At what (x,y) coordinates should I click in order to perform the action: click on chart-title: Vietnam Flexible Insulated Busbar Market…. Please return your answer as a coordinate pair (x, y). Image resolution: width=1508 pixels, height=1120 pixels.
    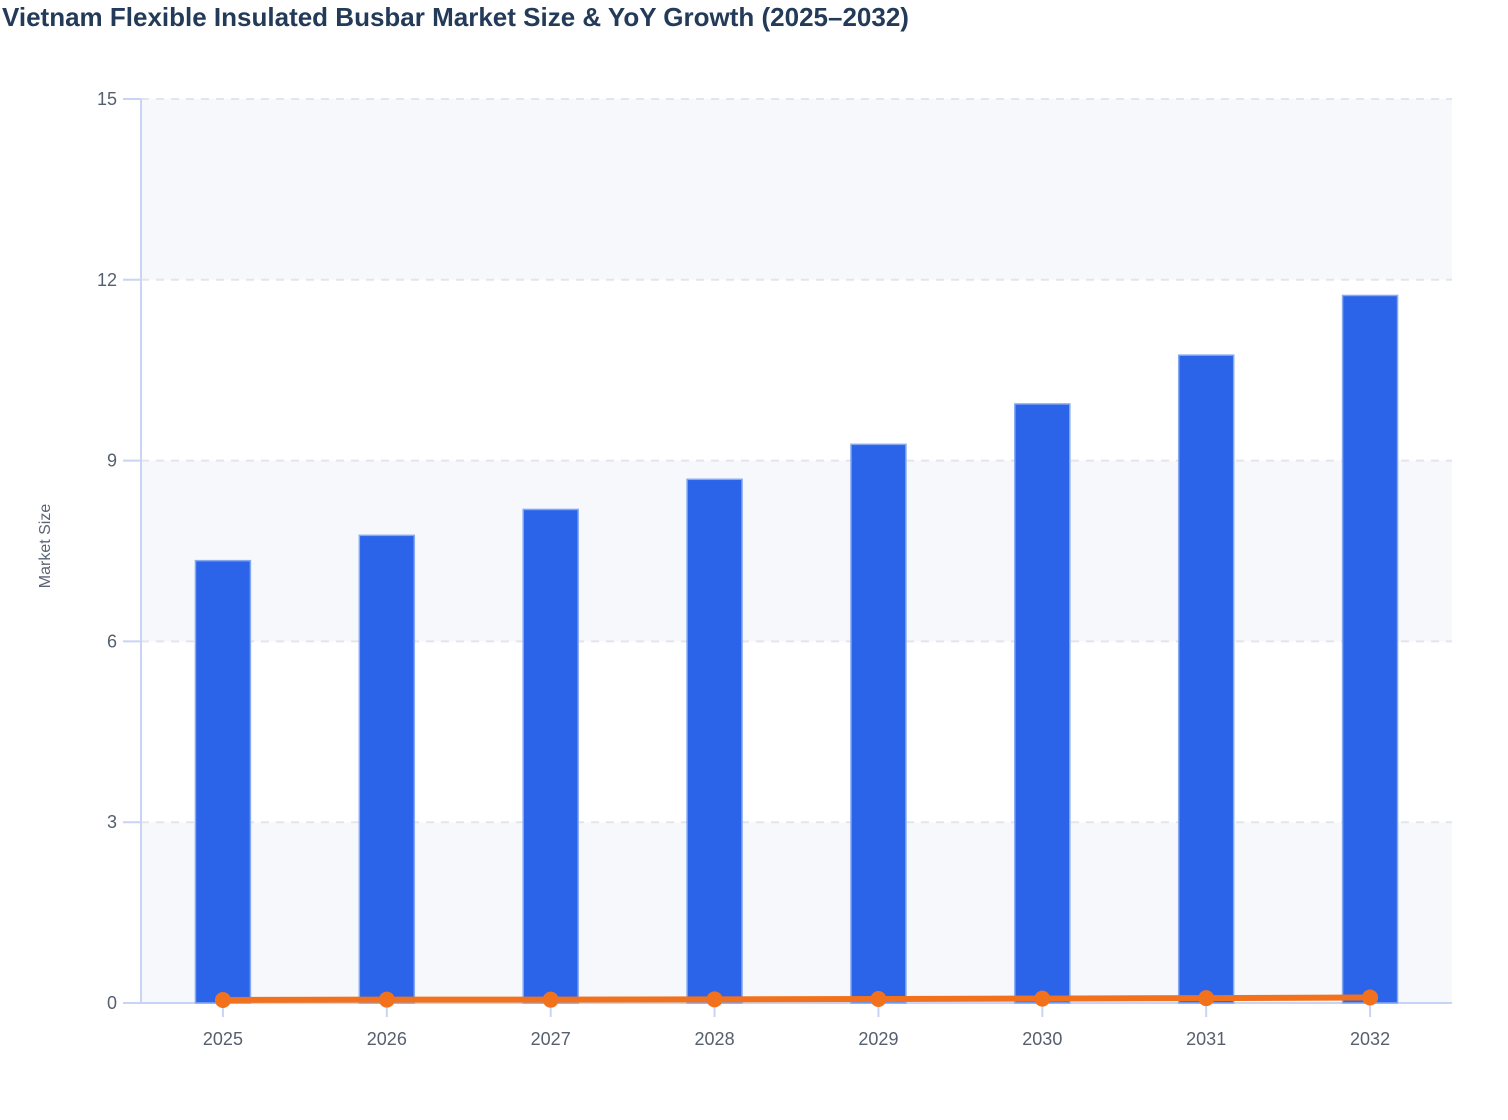
    Looking at the image, I should click on (455, 17).